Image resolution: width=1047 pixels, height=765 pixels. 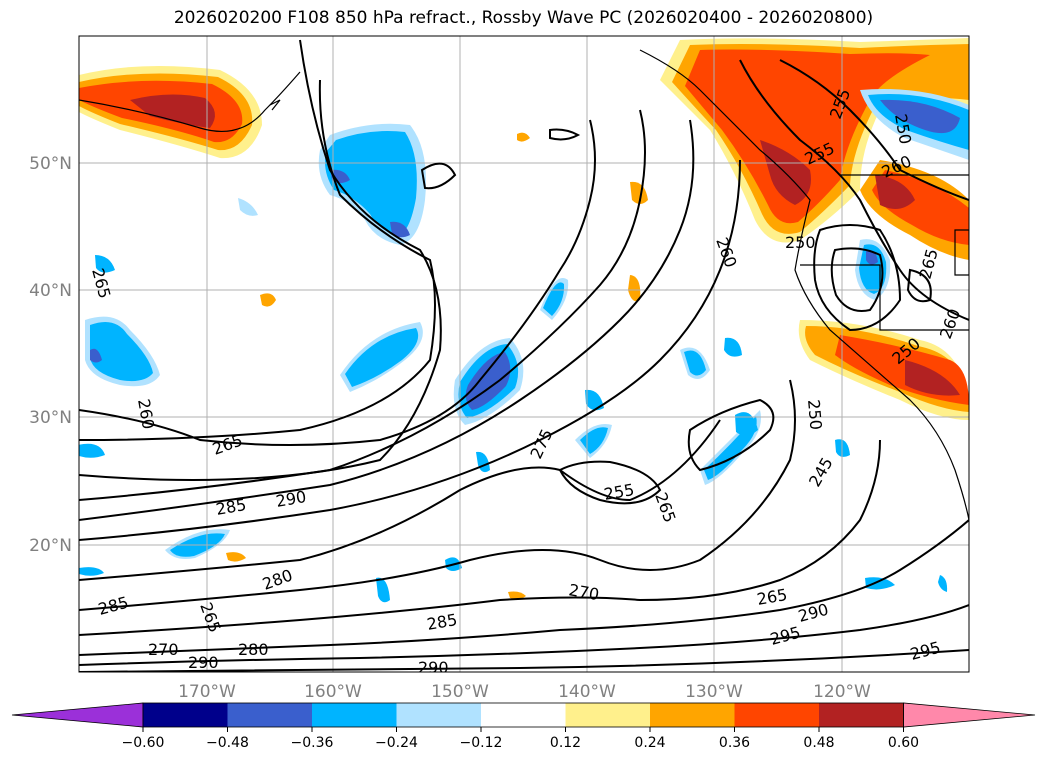 I want to click on colorbar-tick-label: −0.48, so click(x=227, y=743).